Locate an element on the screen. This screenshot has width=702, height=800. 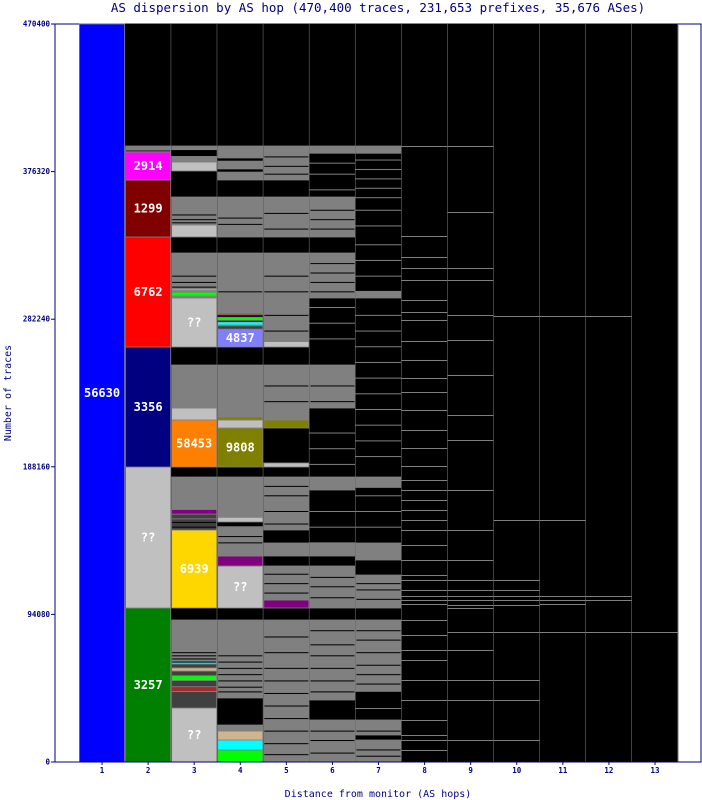
y-tick-label: 94080 is located at coordinates (38, 614).